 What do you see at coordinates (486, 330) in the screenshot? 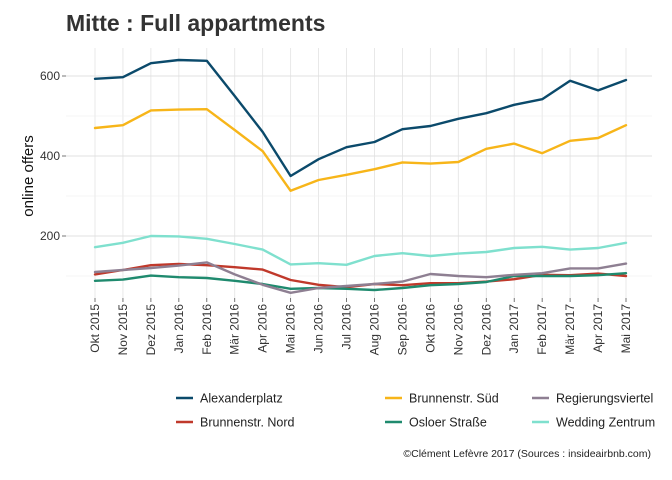
I see `x-tick-label: Dez 2016` at bounding box center [486, 330].